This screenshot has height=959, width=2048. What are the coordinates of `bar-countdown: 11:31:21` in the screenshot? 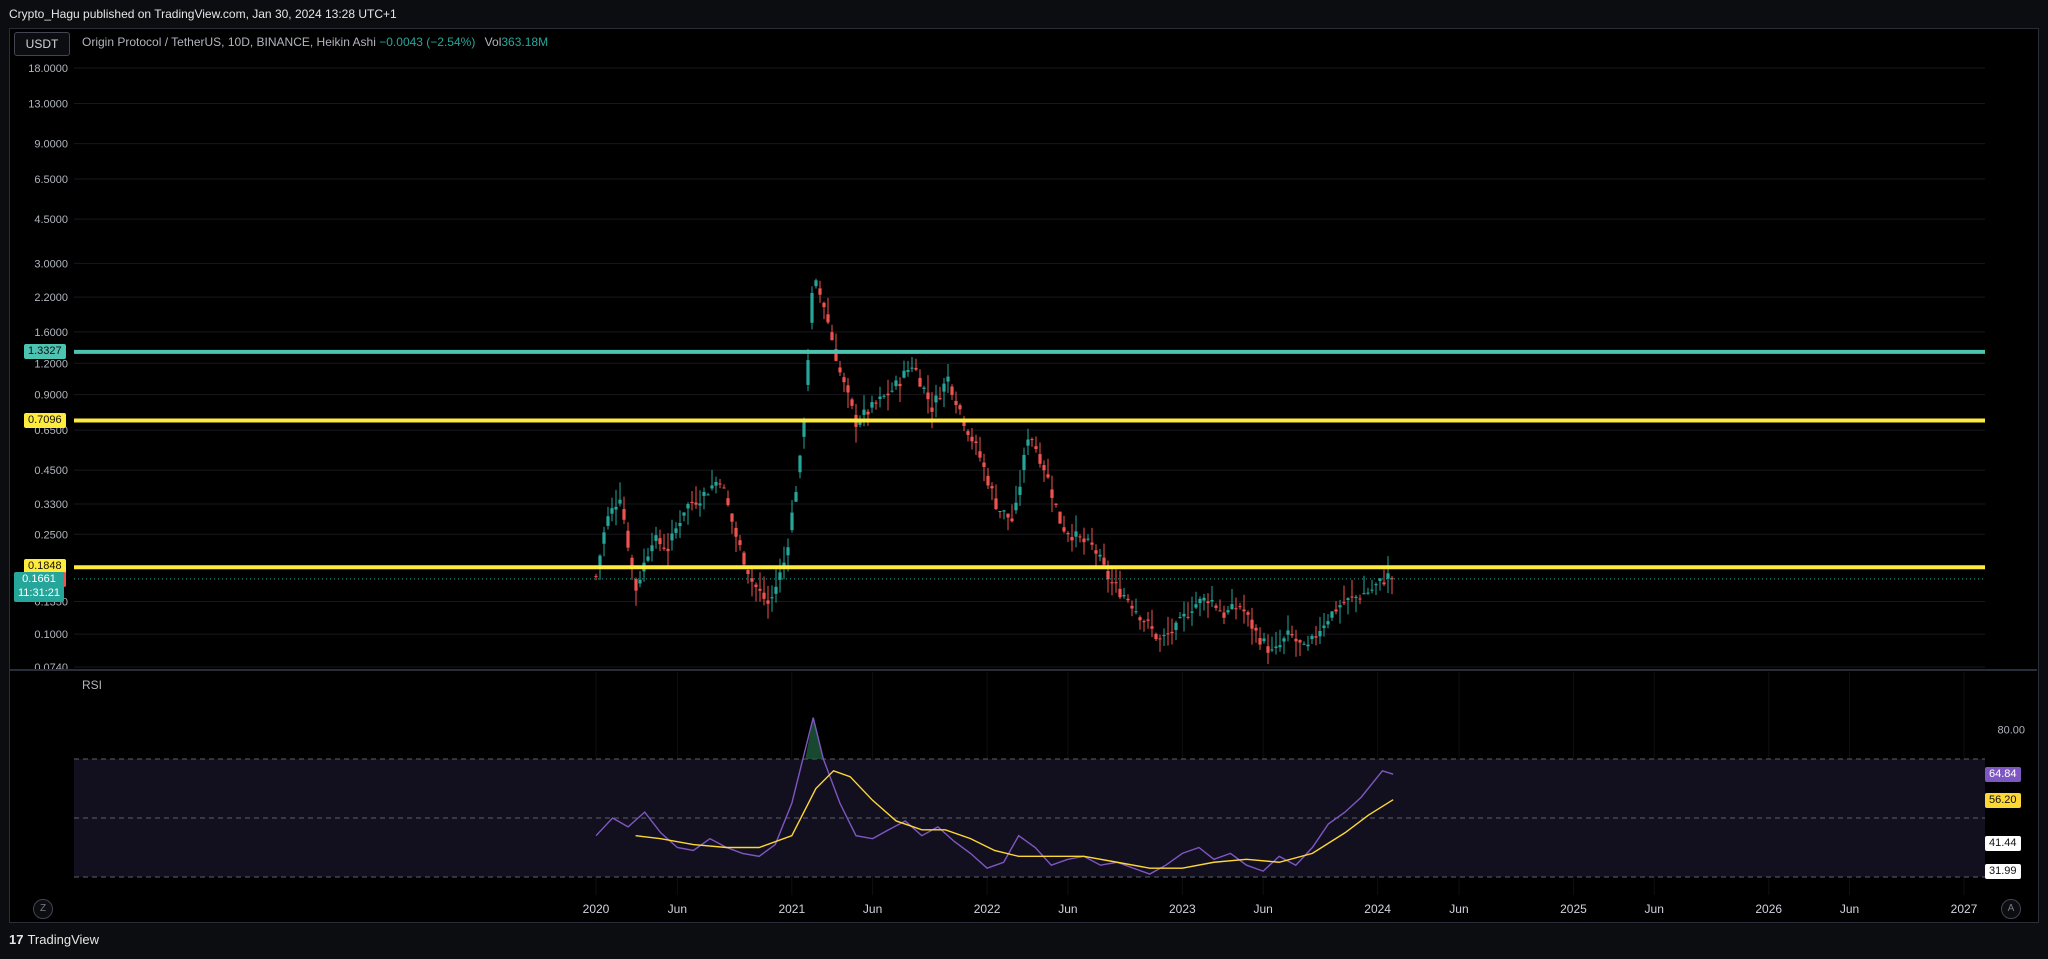 It's located at (39, 592).